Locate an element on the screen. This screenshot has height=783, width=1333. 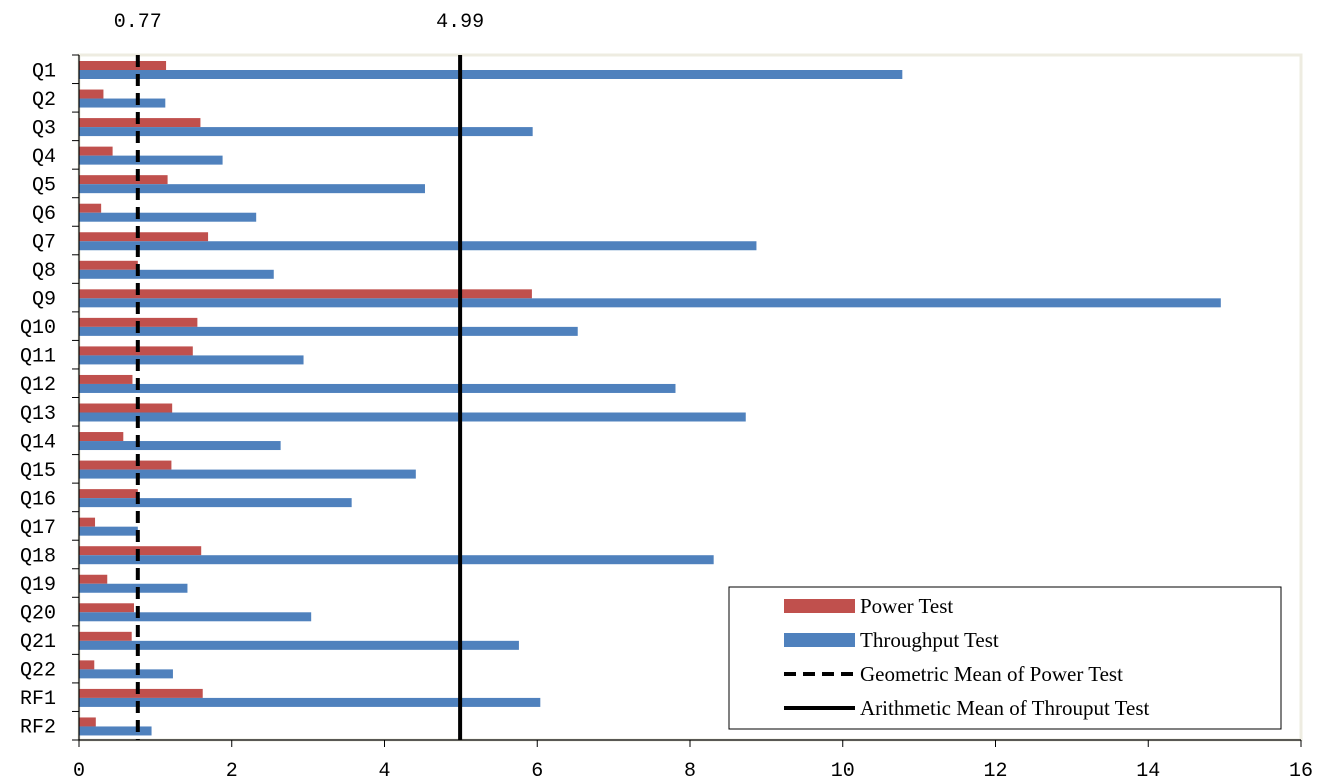
bar-throughput-test-q19 is located at coordinates (133, 588).